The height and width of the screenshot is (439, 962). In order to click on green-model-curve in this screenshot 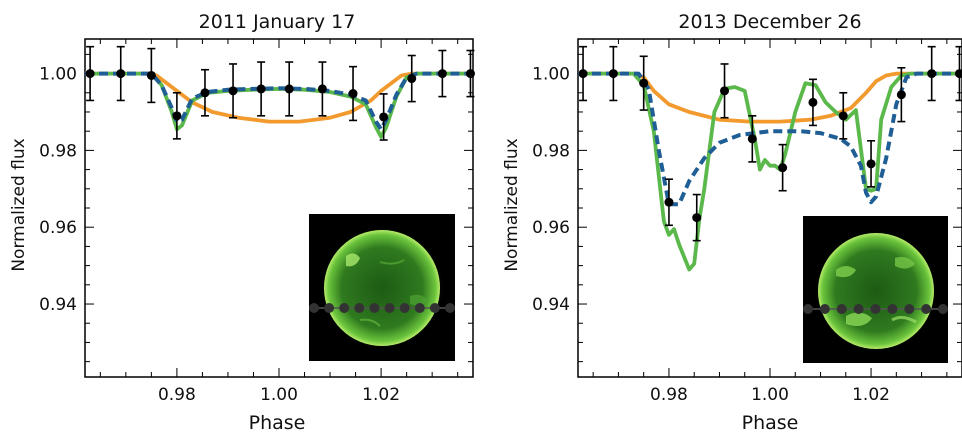, I will do `click(279, 105)`.